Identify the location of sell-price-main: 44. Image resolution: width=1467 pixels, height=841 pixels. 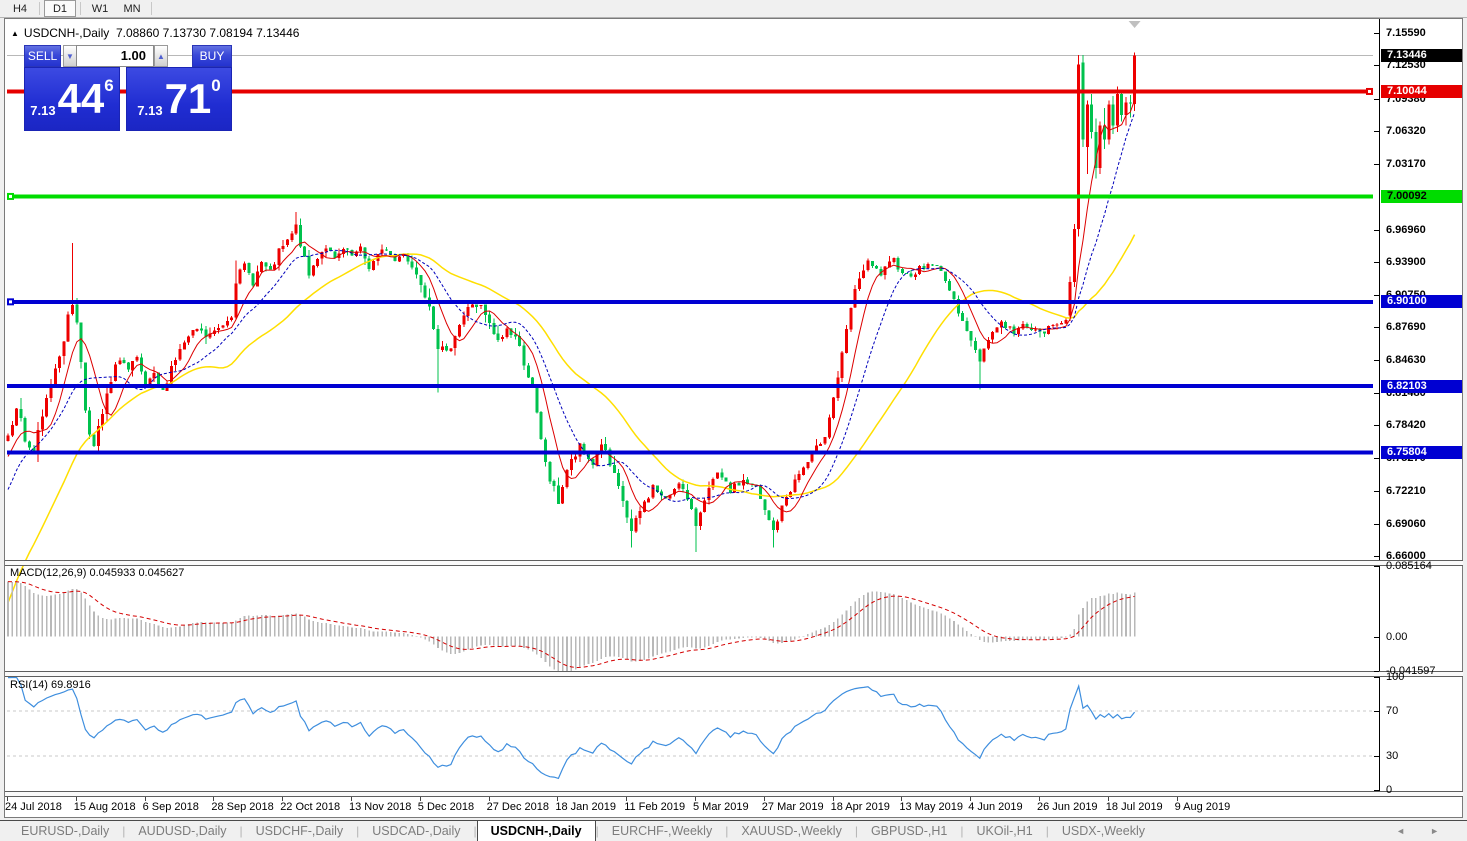
(81, 98).